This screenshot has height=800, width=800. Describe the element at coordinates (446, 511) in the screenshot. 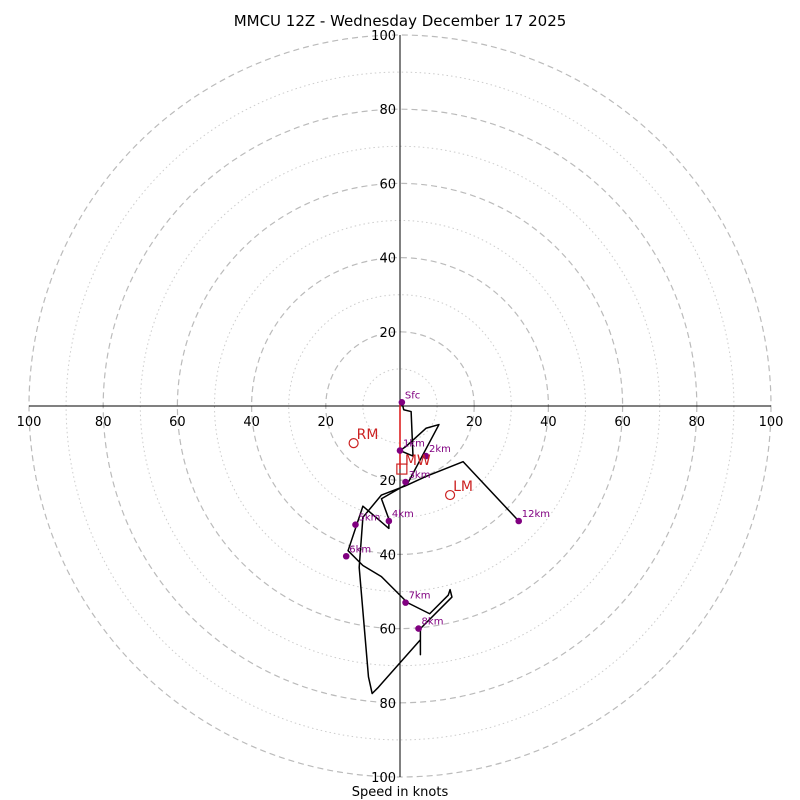

I see `height-markers: Sfc 1km 2km 3km 4km 5km 6km 7km 8km 12km` at that location.